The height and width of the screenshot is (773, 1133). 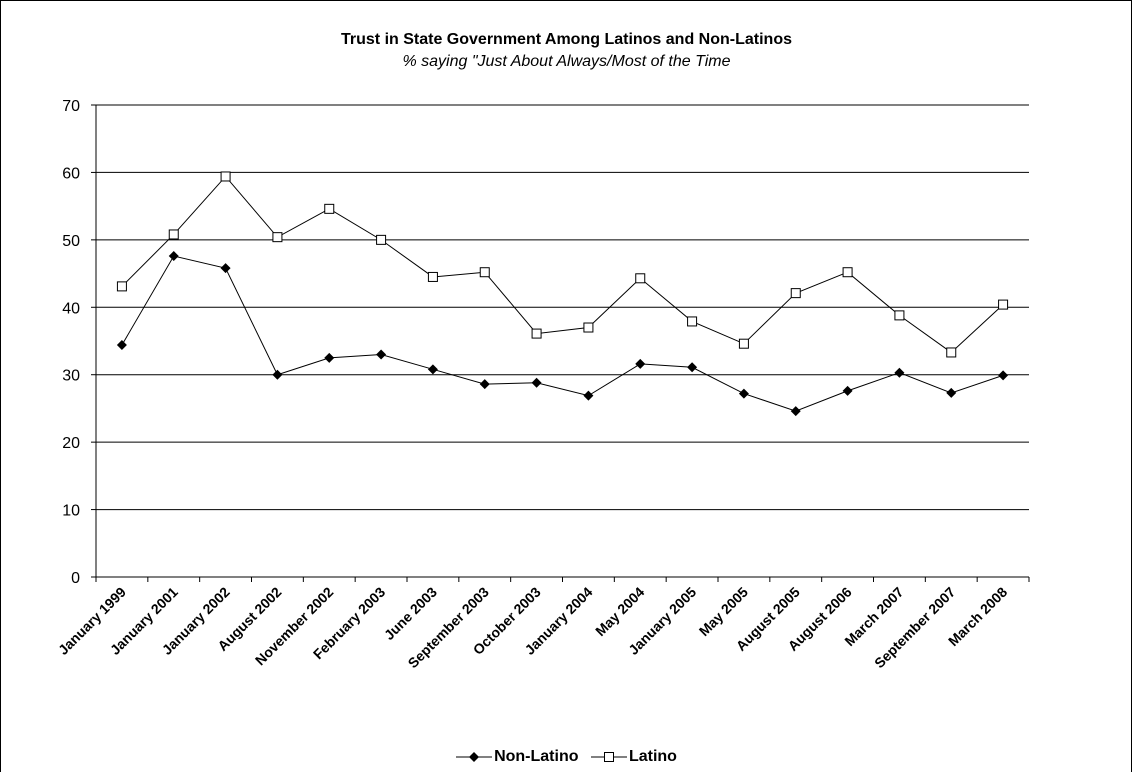 I want to click on y-tick-label: 0, so click(x=75, y=578).